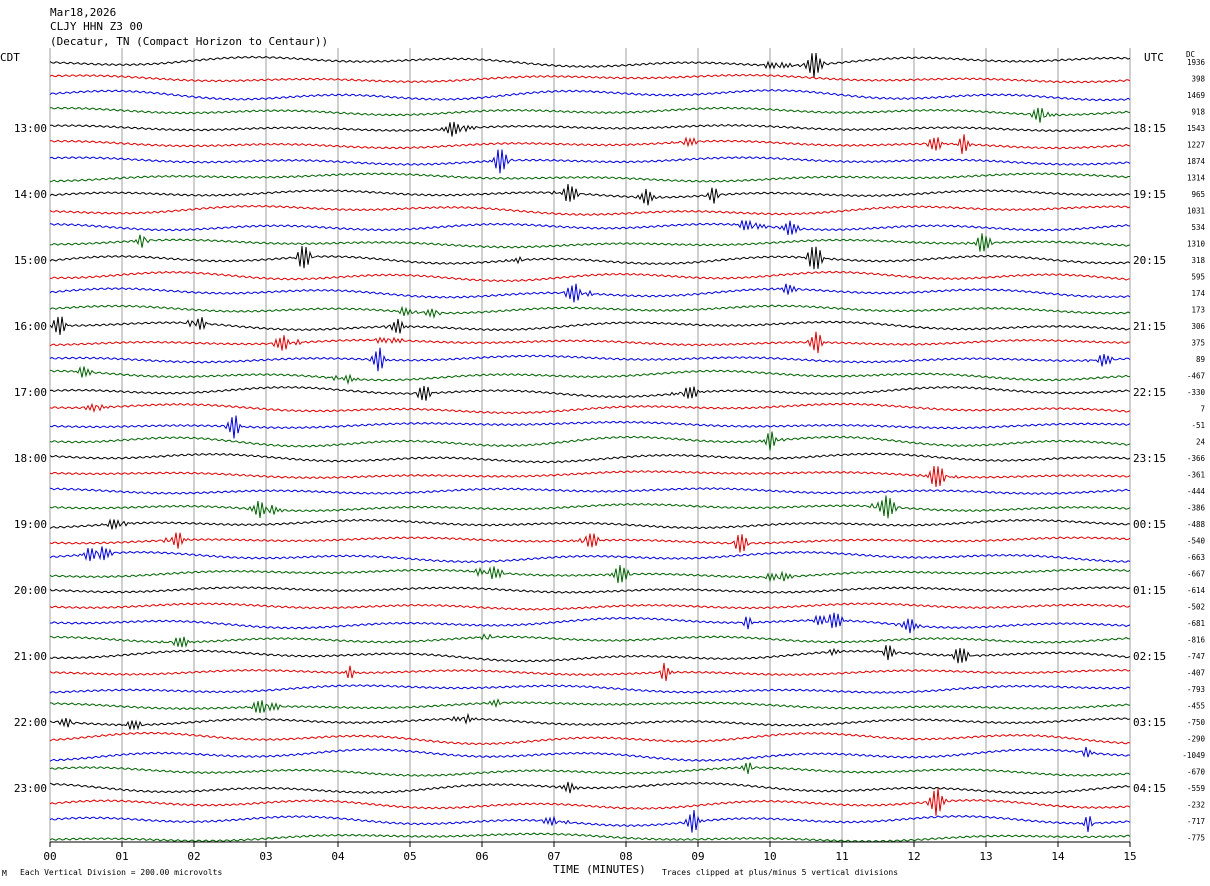 The width and height of the screenshot is (1210, 886). What do you see at coordinates (1198, 425) in the screenshot?
I see `dc-offset-23: -51` at bounding box center [1198, 425].